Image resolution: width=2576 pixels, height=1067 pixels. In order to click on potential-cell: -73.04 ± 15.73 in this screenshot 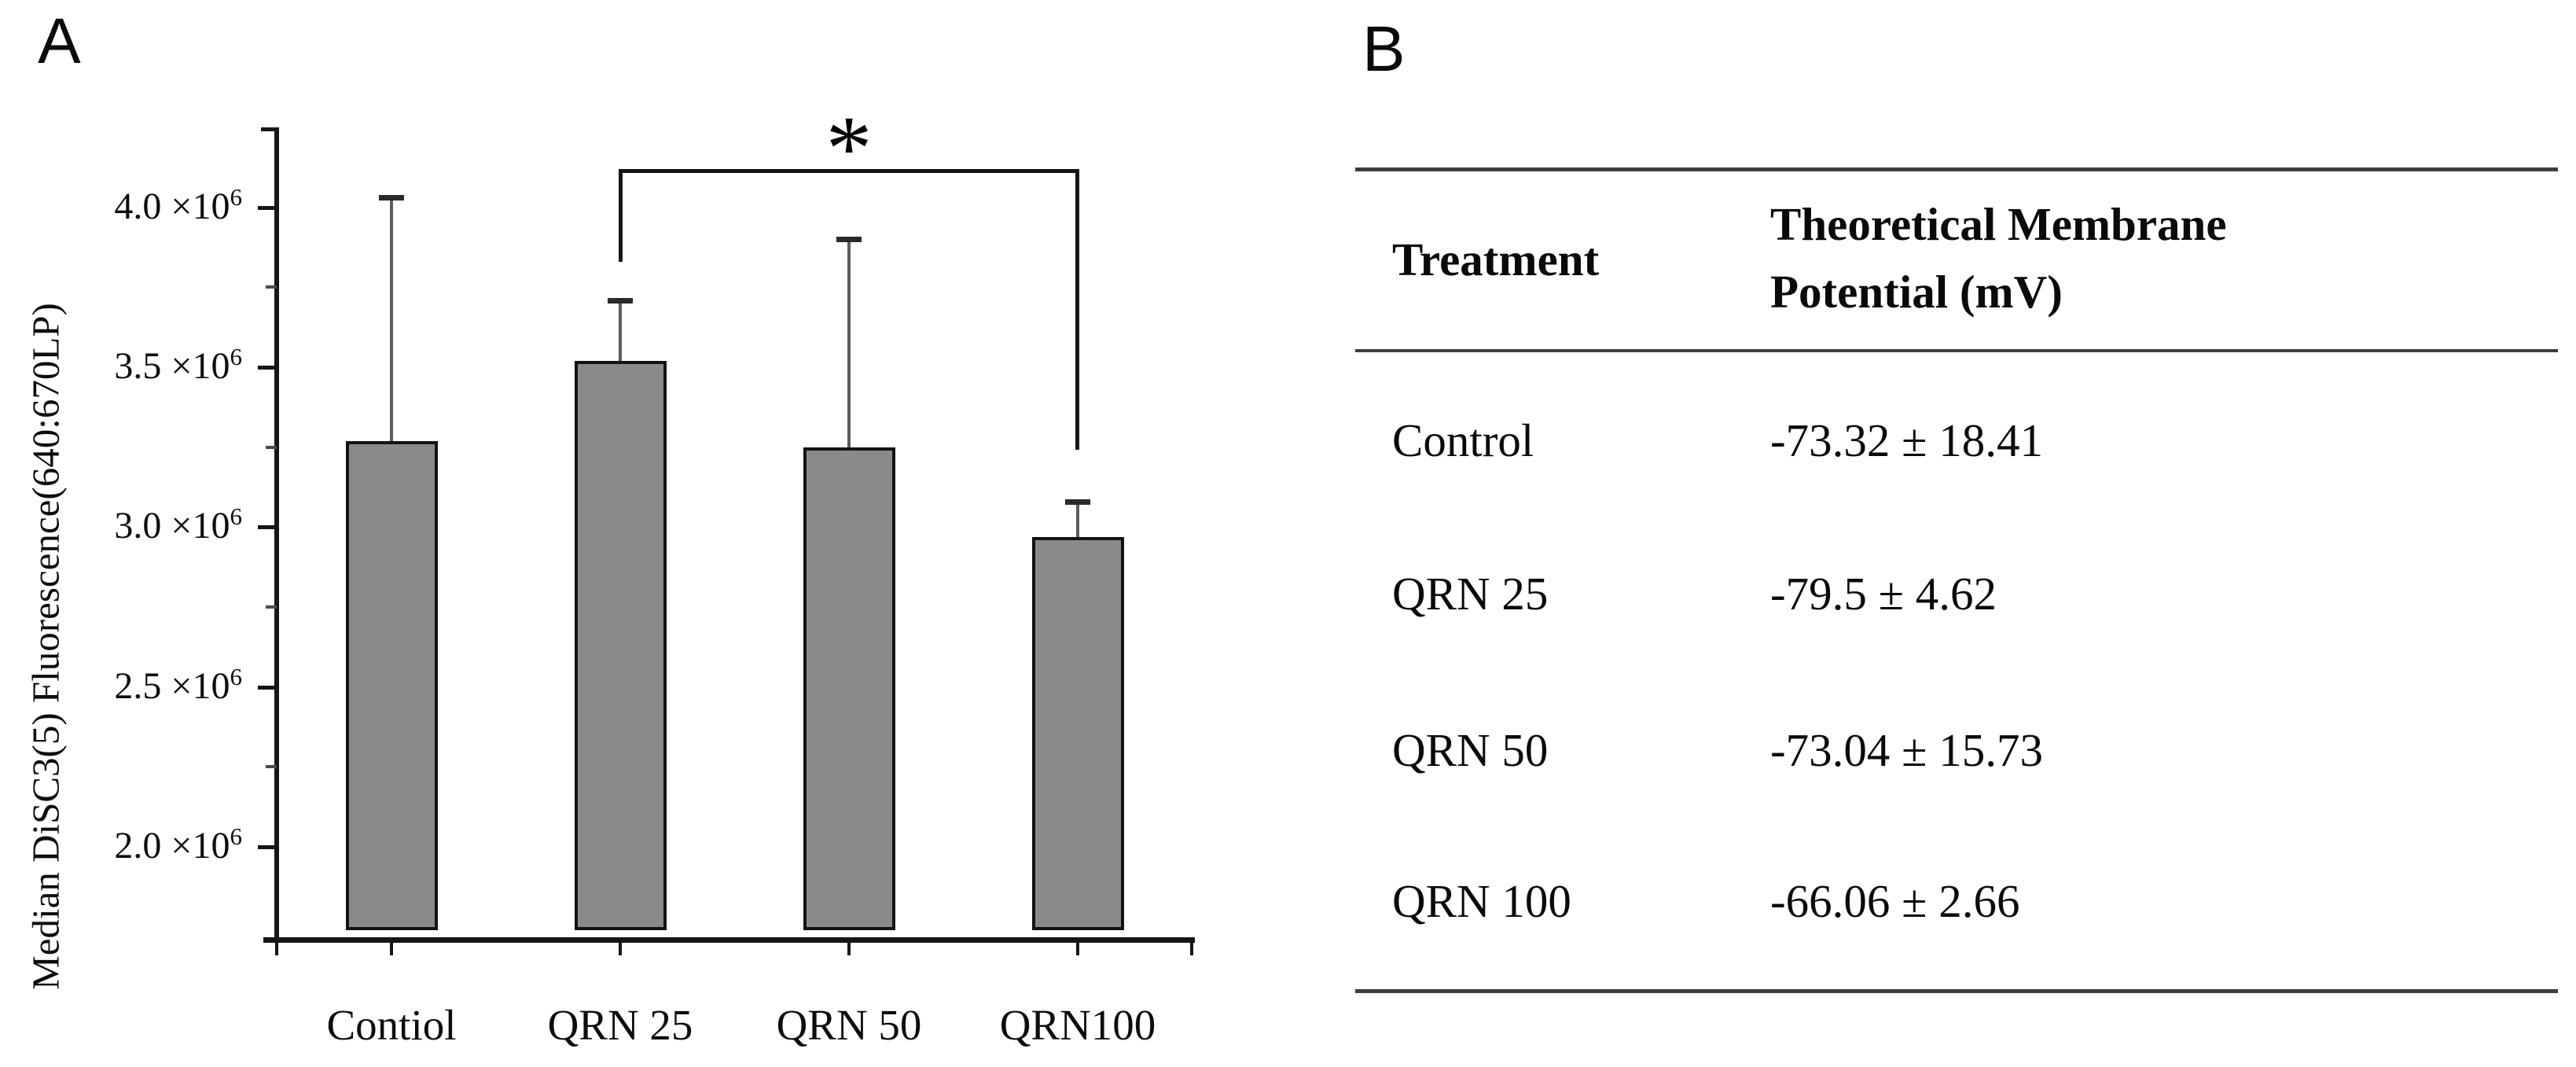, I will do `click(1907, 750)`.